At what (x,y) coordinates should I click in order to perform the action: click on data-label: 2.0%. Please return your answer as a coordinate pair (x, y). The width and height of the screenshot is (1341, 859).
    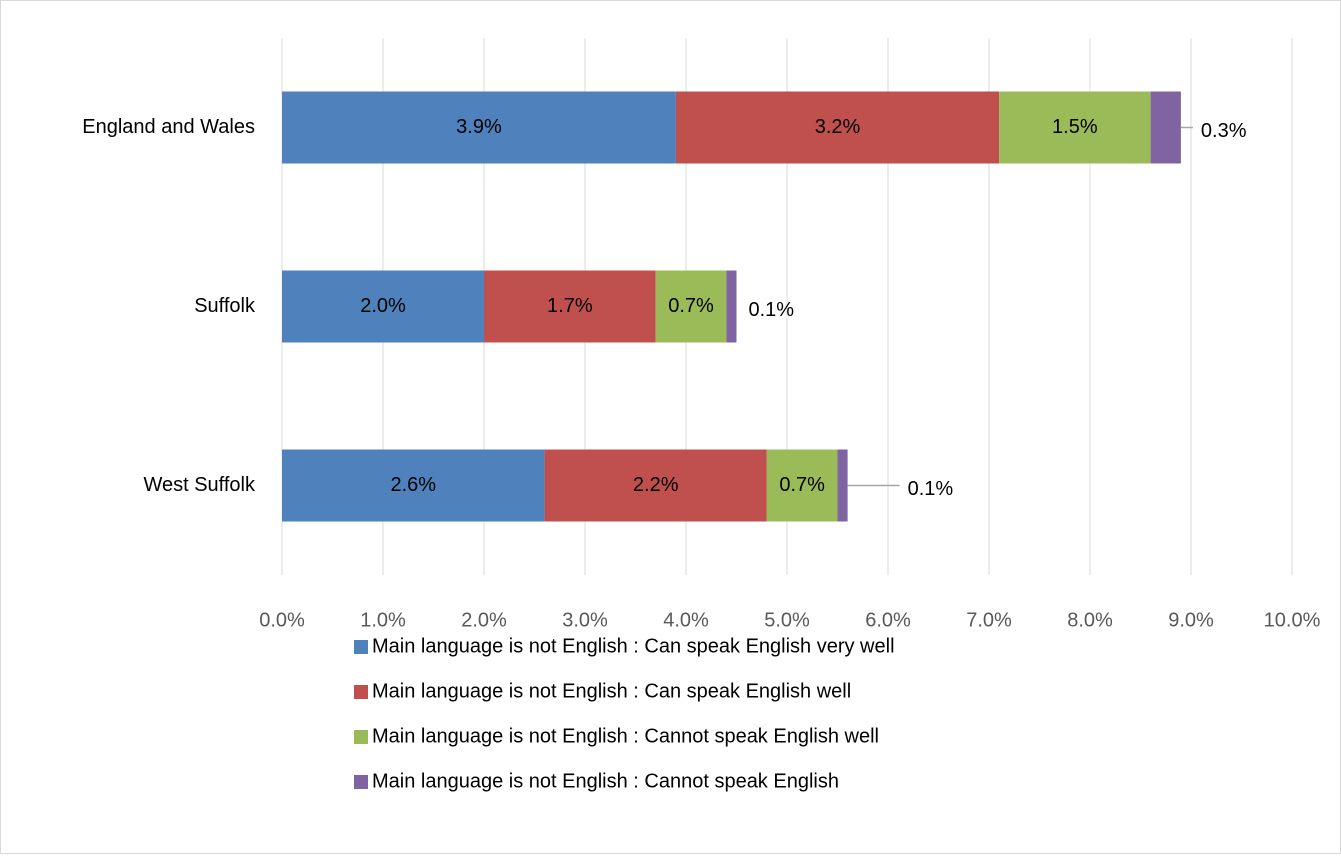
    Looking at the image, I should click on (383, 306).